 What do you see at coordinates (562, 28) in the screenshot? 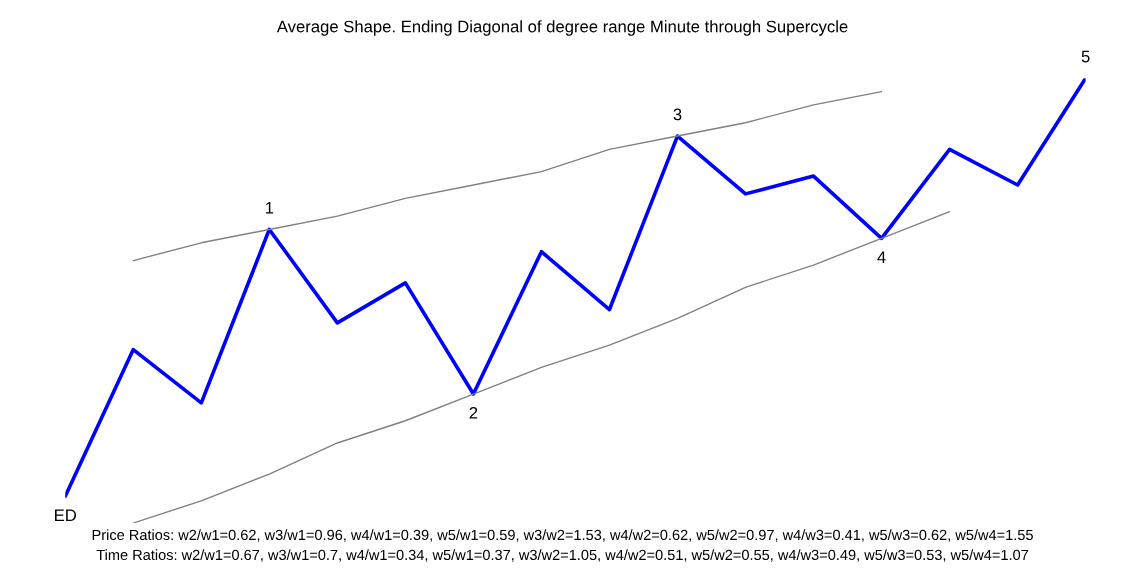
I see `chart-title: Average Shape. Ending Diagonal of degree range Minute through Supercycle` at bounding box center [562, 28].